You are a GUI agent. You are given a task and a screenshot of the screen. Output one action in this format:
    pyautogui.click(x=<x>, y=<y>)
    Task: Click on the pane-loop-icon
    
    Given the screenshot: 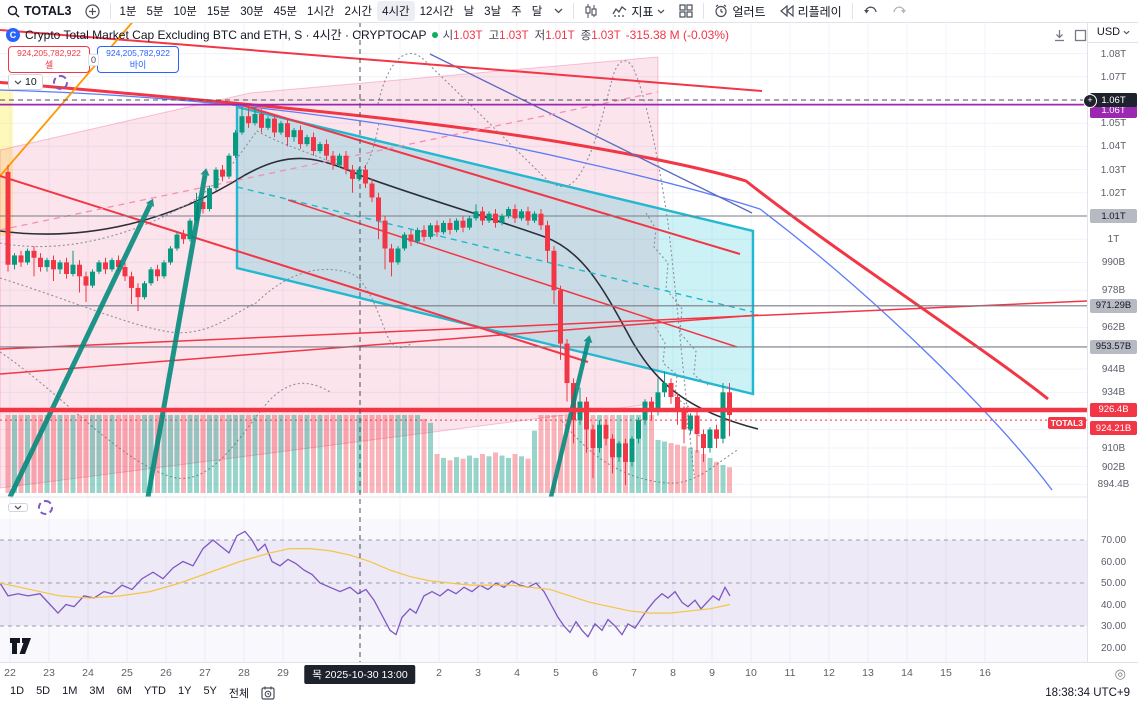 What is the action you would take?
    pyautogui.click(x=45, y=507)
    